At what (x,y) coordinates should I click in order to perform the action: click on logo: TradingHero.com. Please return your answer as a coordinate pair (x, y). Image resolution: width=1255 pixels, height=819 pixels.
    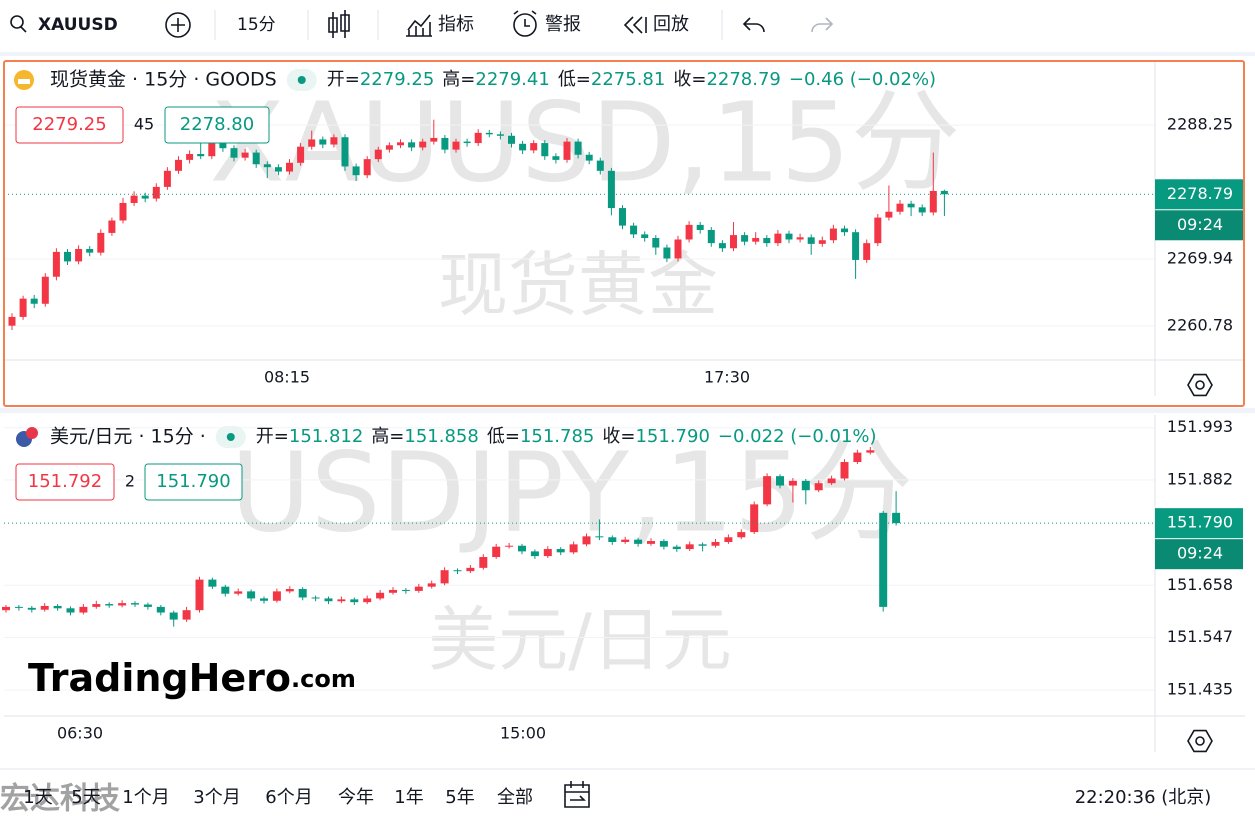
    Looking at the image, I should click on (192, 678).